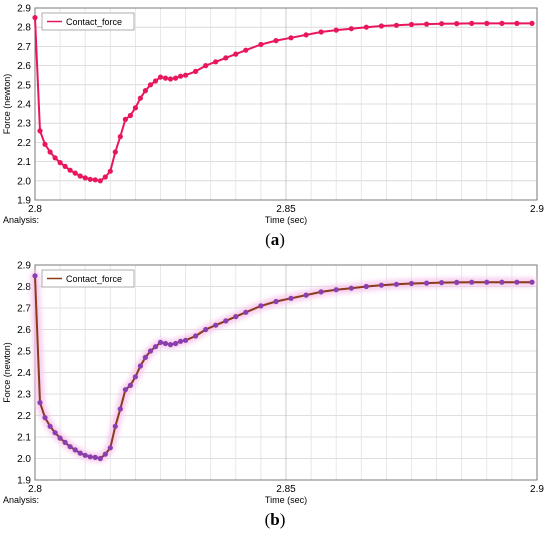 The width and height of the screenshot is (550, 541). I want to click on panel-caption: (b), so click(275, 519).